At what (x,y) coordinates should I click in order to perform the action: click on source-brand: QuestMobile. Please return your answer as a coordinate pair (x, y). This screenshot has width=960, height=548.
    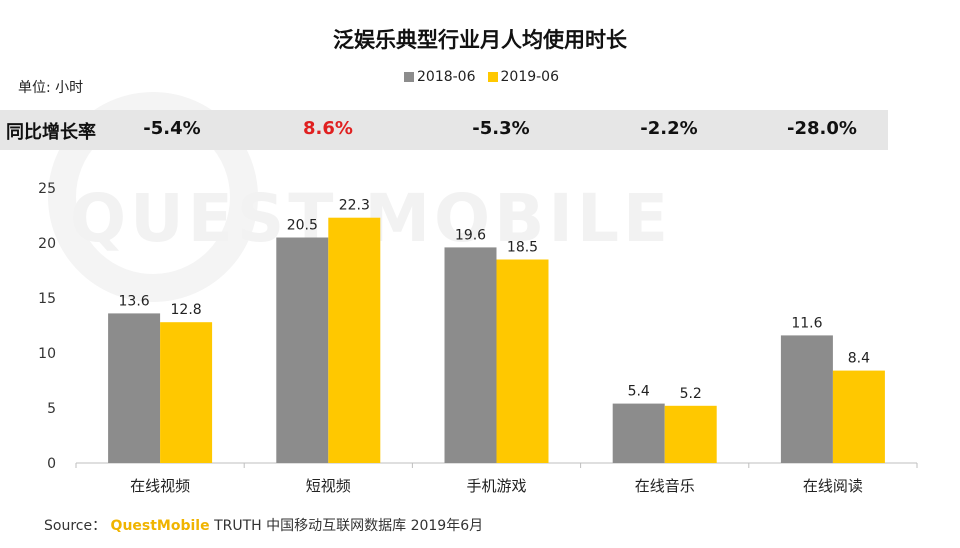
    Looking at the image, I should click on (160, 526).